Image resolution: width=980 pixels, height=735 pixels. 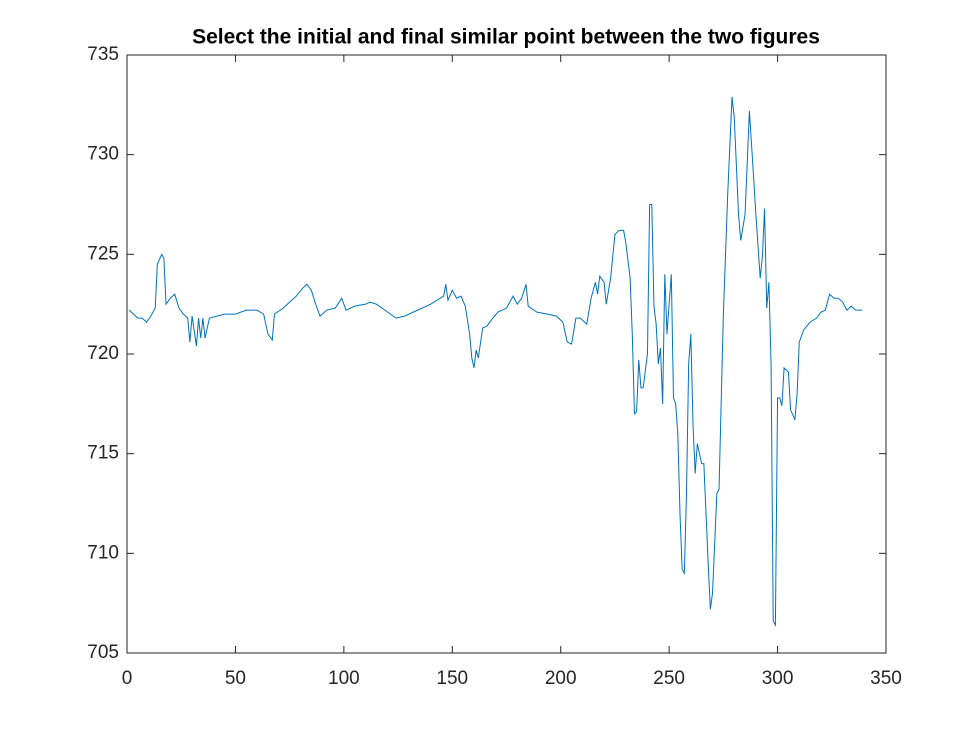 What do you see at coordinates (886, 678) in the screenshot?
I see `x-tick-label: 350` at bounding box center [886, 678].